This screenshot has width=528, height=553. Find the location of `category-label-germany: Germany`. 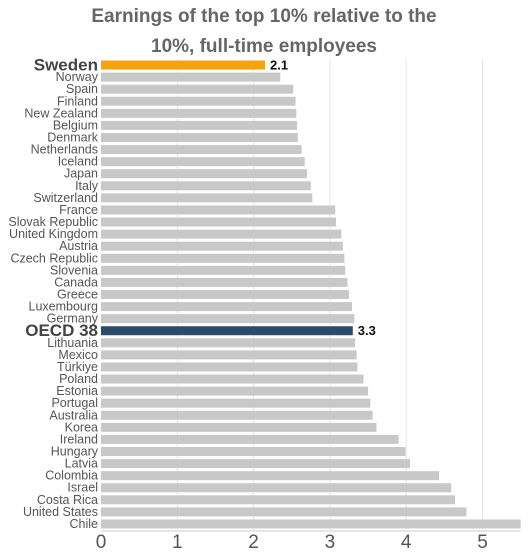

category-label-germany: Germany is located at coordinates (73, 319).